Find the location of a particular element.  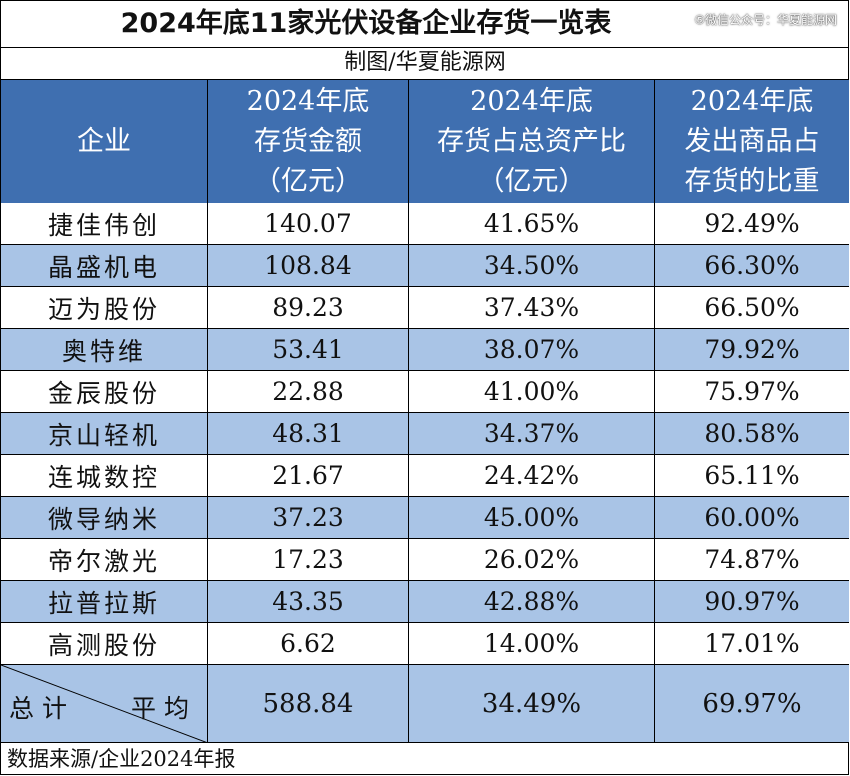

shipped-ratio-cell: 74.87% is located at coordinates (752, 559).